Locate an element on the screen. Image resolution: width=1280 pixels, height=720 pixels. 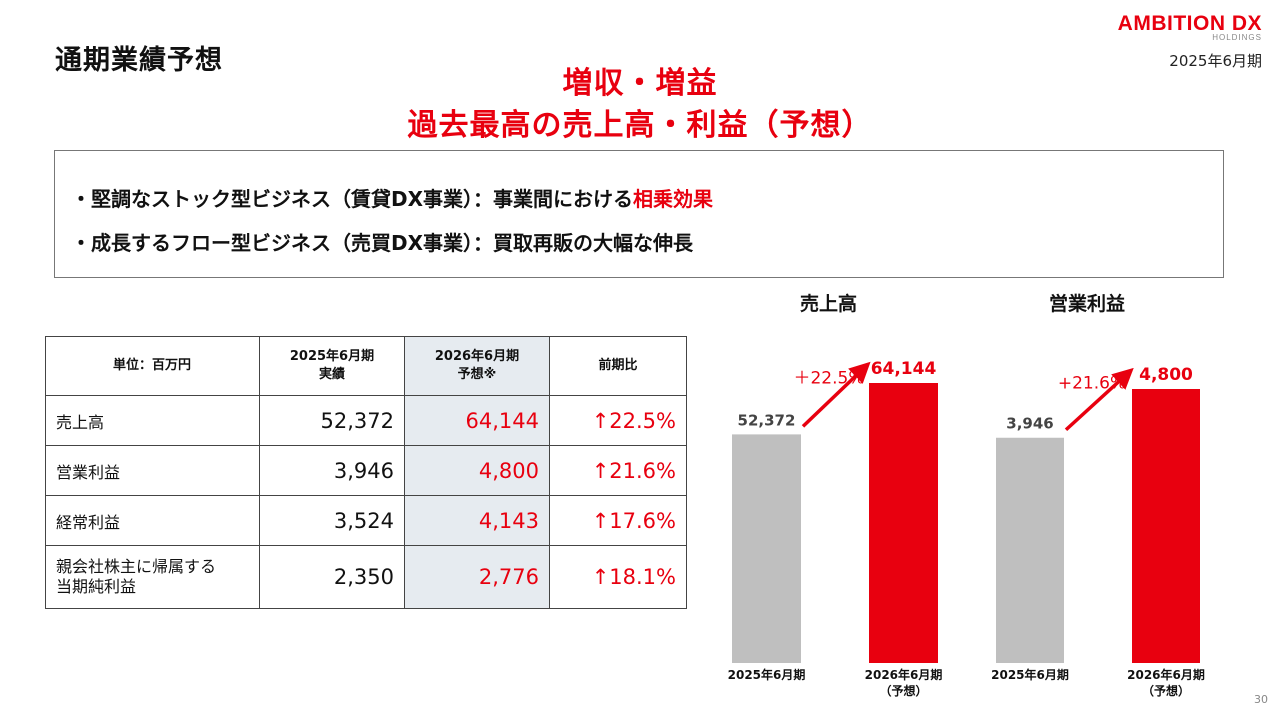
change-header: 前期比 is located at coordinates (618, 366).